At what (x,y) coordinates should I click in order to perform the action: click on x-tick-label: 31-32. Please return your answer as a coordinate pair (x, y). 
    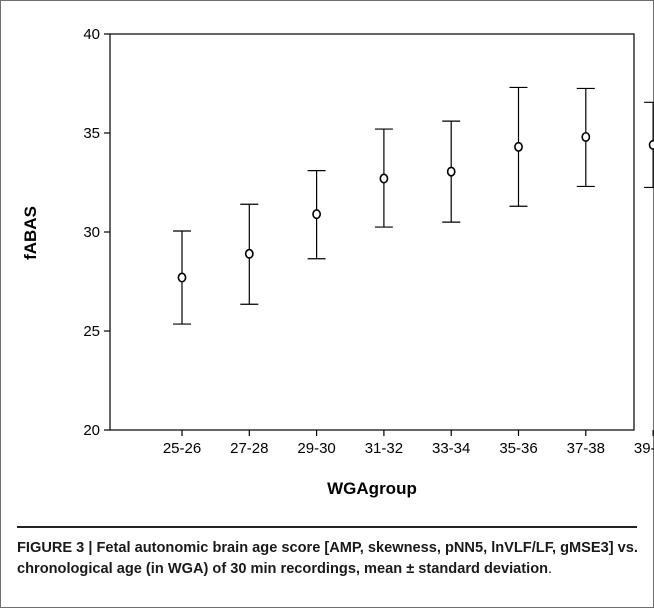
    Looking at the image, I should click on (384, 448).